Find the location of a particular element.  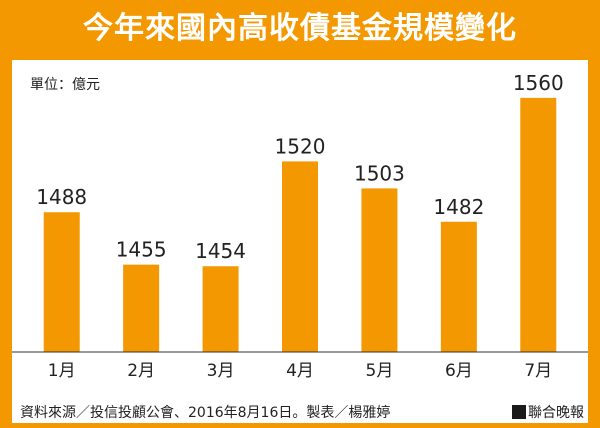

tick-labels-group: 1月 2月 3月 4月 5月 6月 7月 is located at coordinates (300, 371).